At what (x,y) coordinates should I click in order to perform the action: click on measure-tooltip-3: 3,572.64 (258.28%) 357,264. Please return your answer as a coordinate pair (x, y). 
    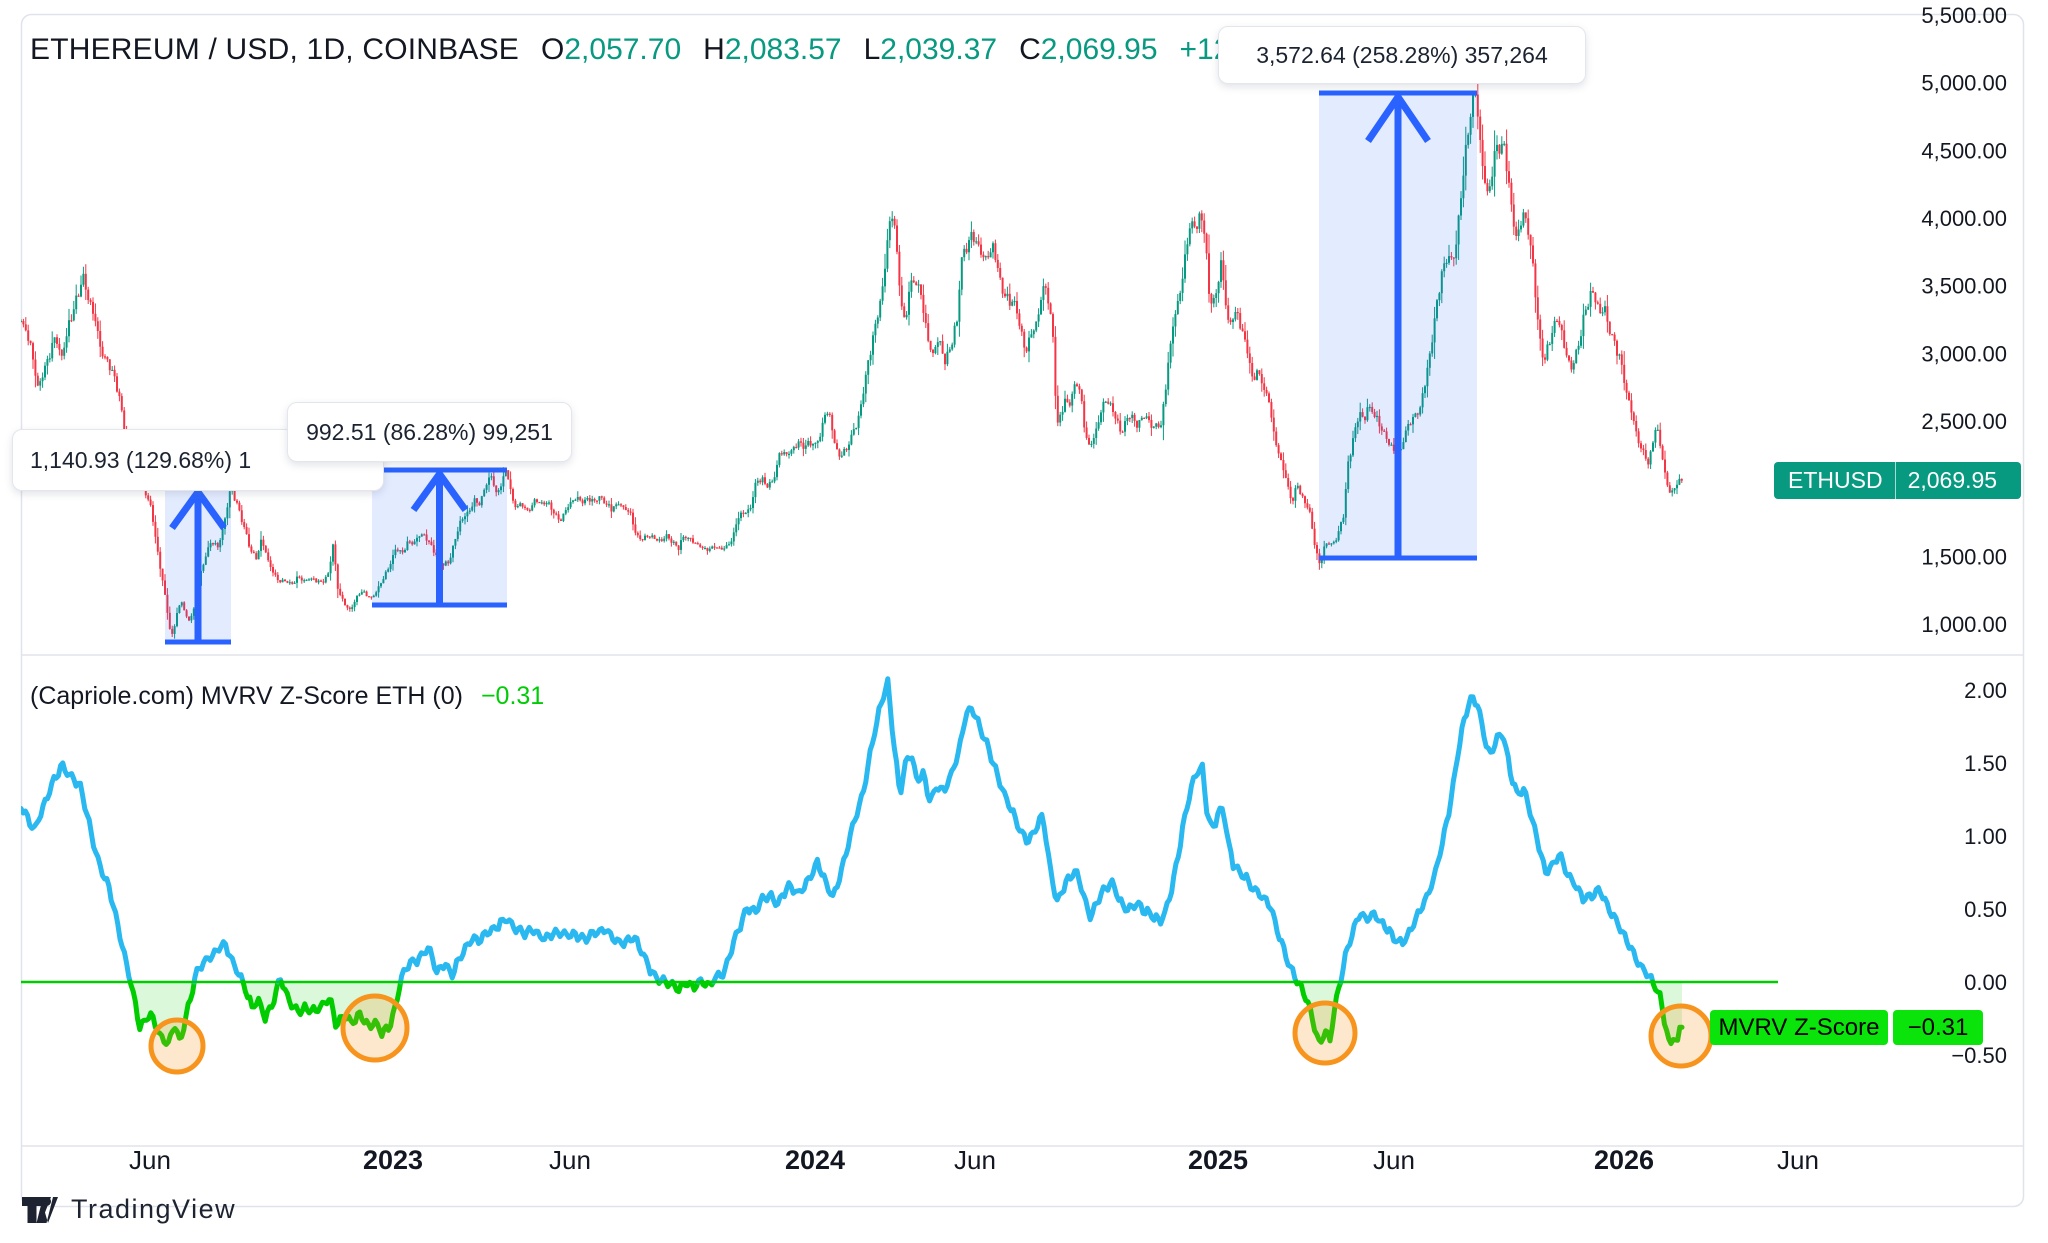
    Looking at the image, I should click on (1402, 55).